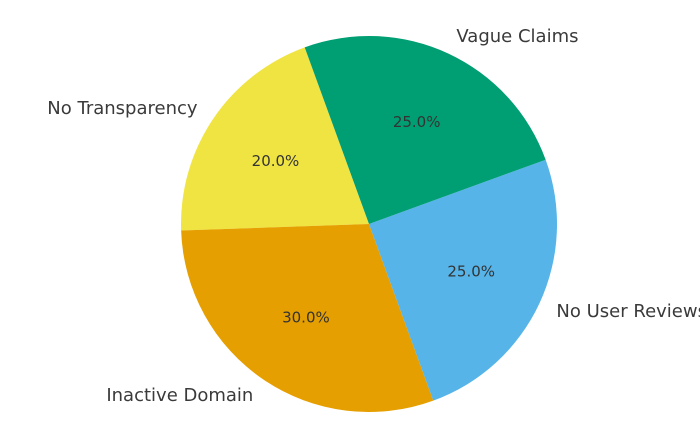 The image size is (700, 444). I want to click on pie-slice-vague-claims, so click(425, 130).